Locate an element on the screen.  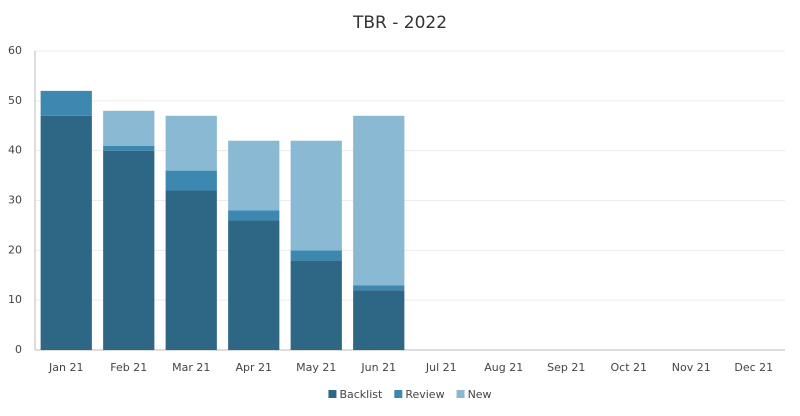
x-tick-label: May 21 is located at coordinates (316, 367).